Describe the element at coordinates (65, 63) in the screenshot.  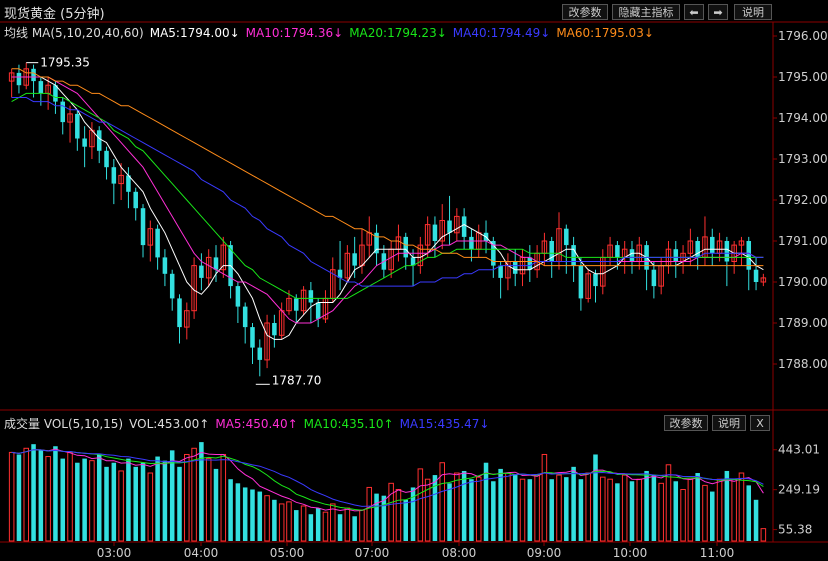
I see `high-label: 1795.35` at that location.